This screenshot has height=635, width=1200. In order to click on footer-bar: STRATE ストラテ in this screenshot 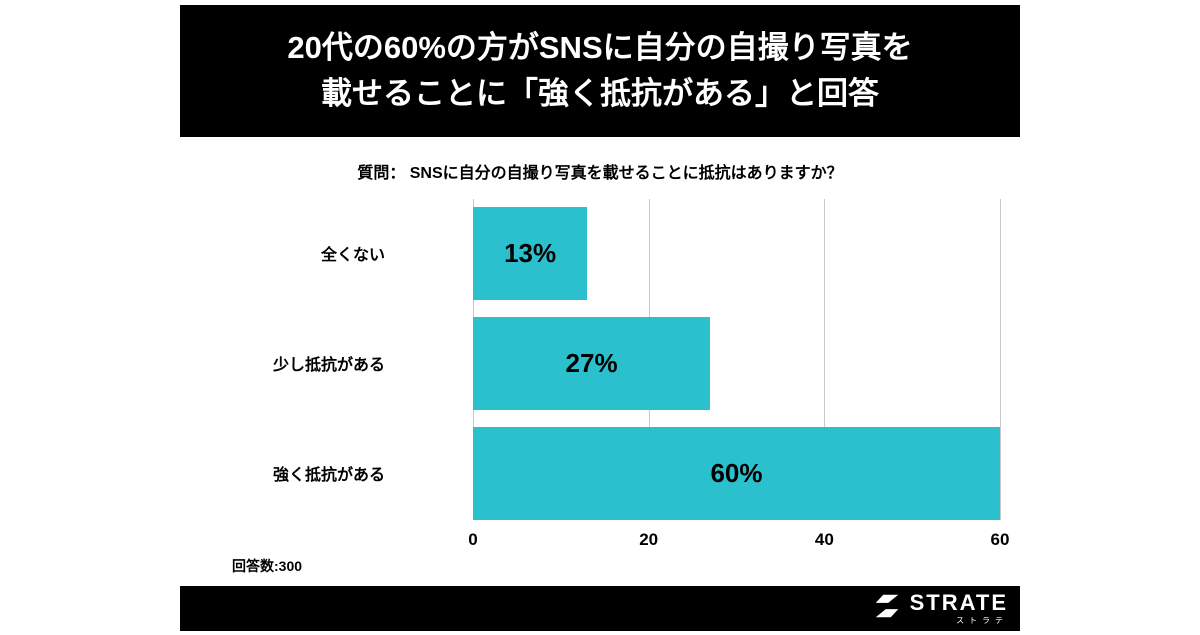, I will do `click(600, 608)`.